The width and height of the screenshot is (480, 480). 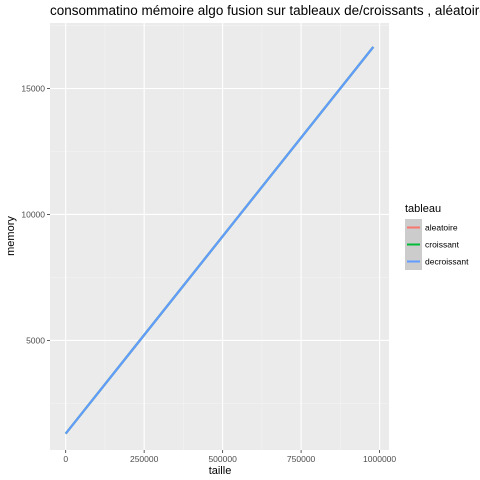 I want to click on y-axis: 5000 10000 15000, so click(x=35, y=214).